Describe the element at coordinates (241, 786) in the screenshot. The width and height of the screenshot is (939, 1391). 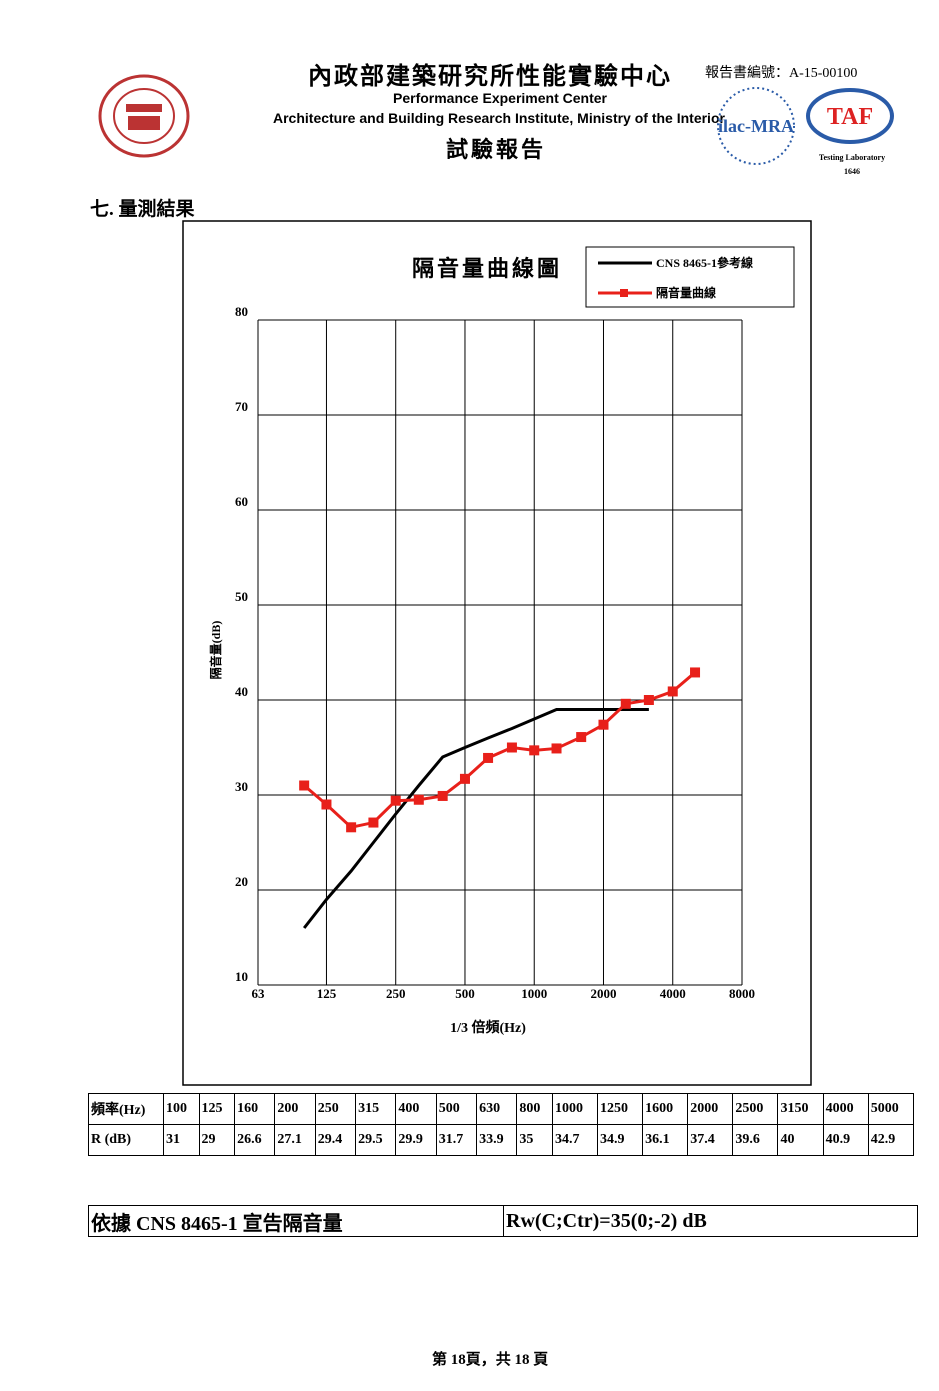
I see `y-tick-label: 30` at that location.